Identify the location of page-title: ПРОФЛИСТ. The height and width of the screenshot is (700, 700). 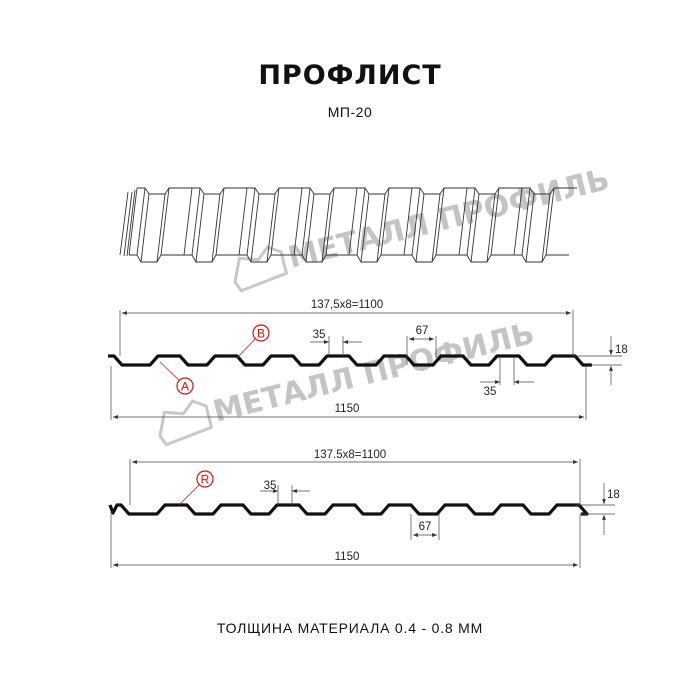
(350, 75).